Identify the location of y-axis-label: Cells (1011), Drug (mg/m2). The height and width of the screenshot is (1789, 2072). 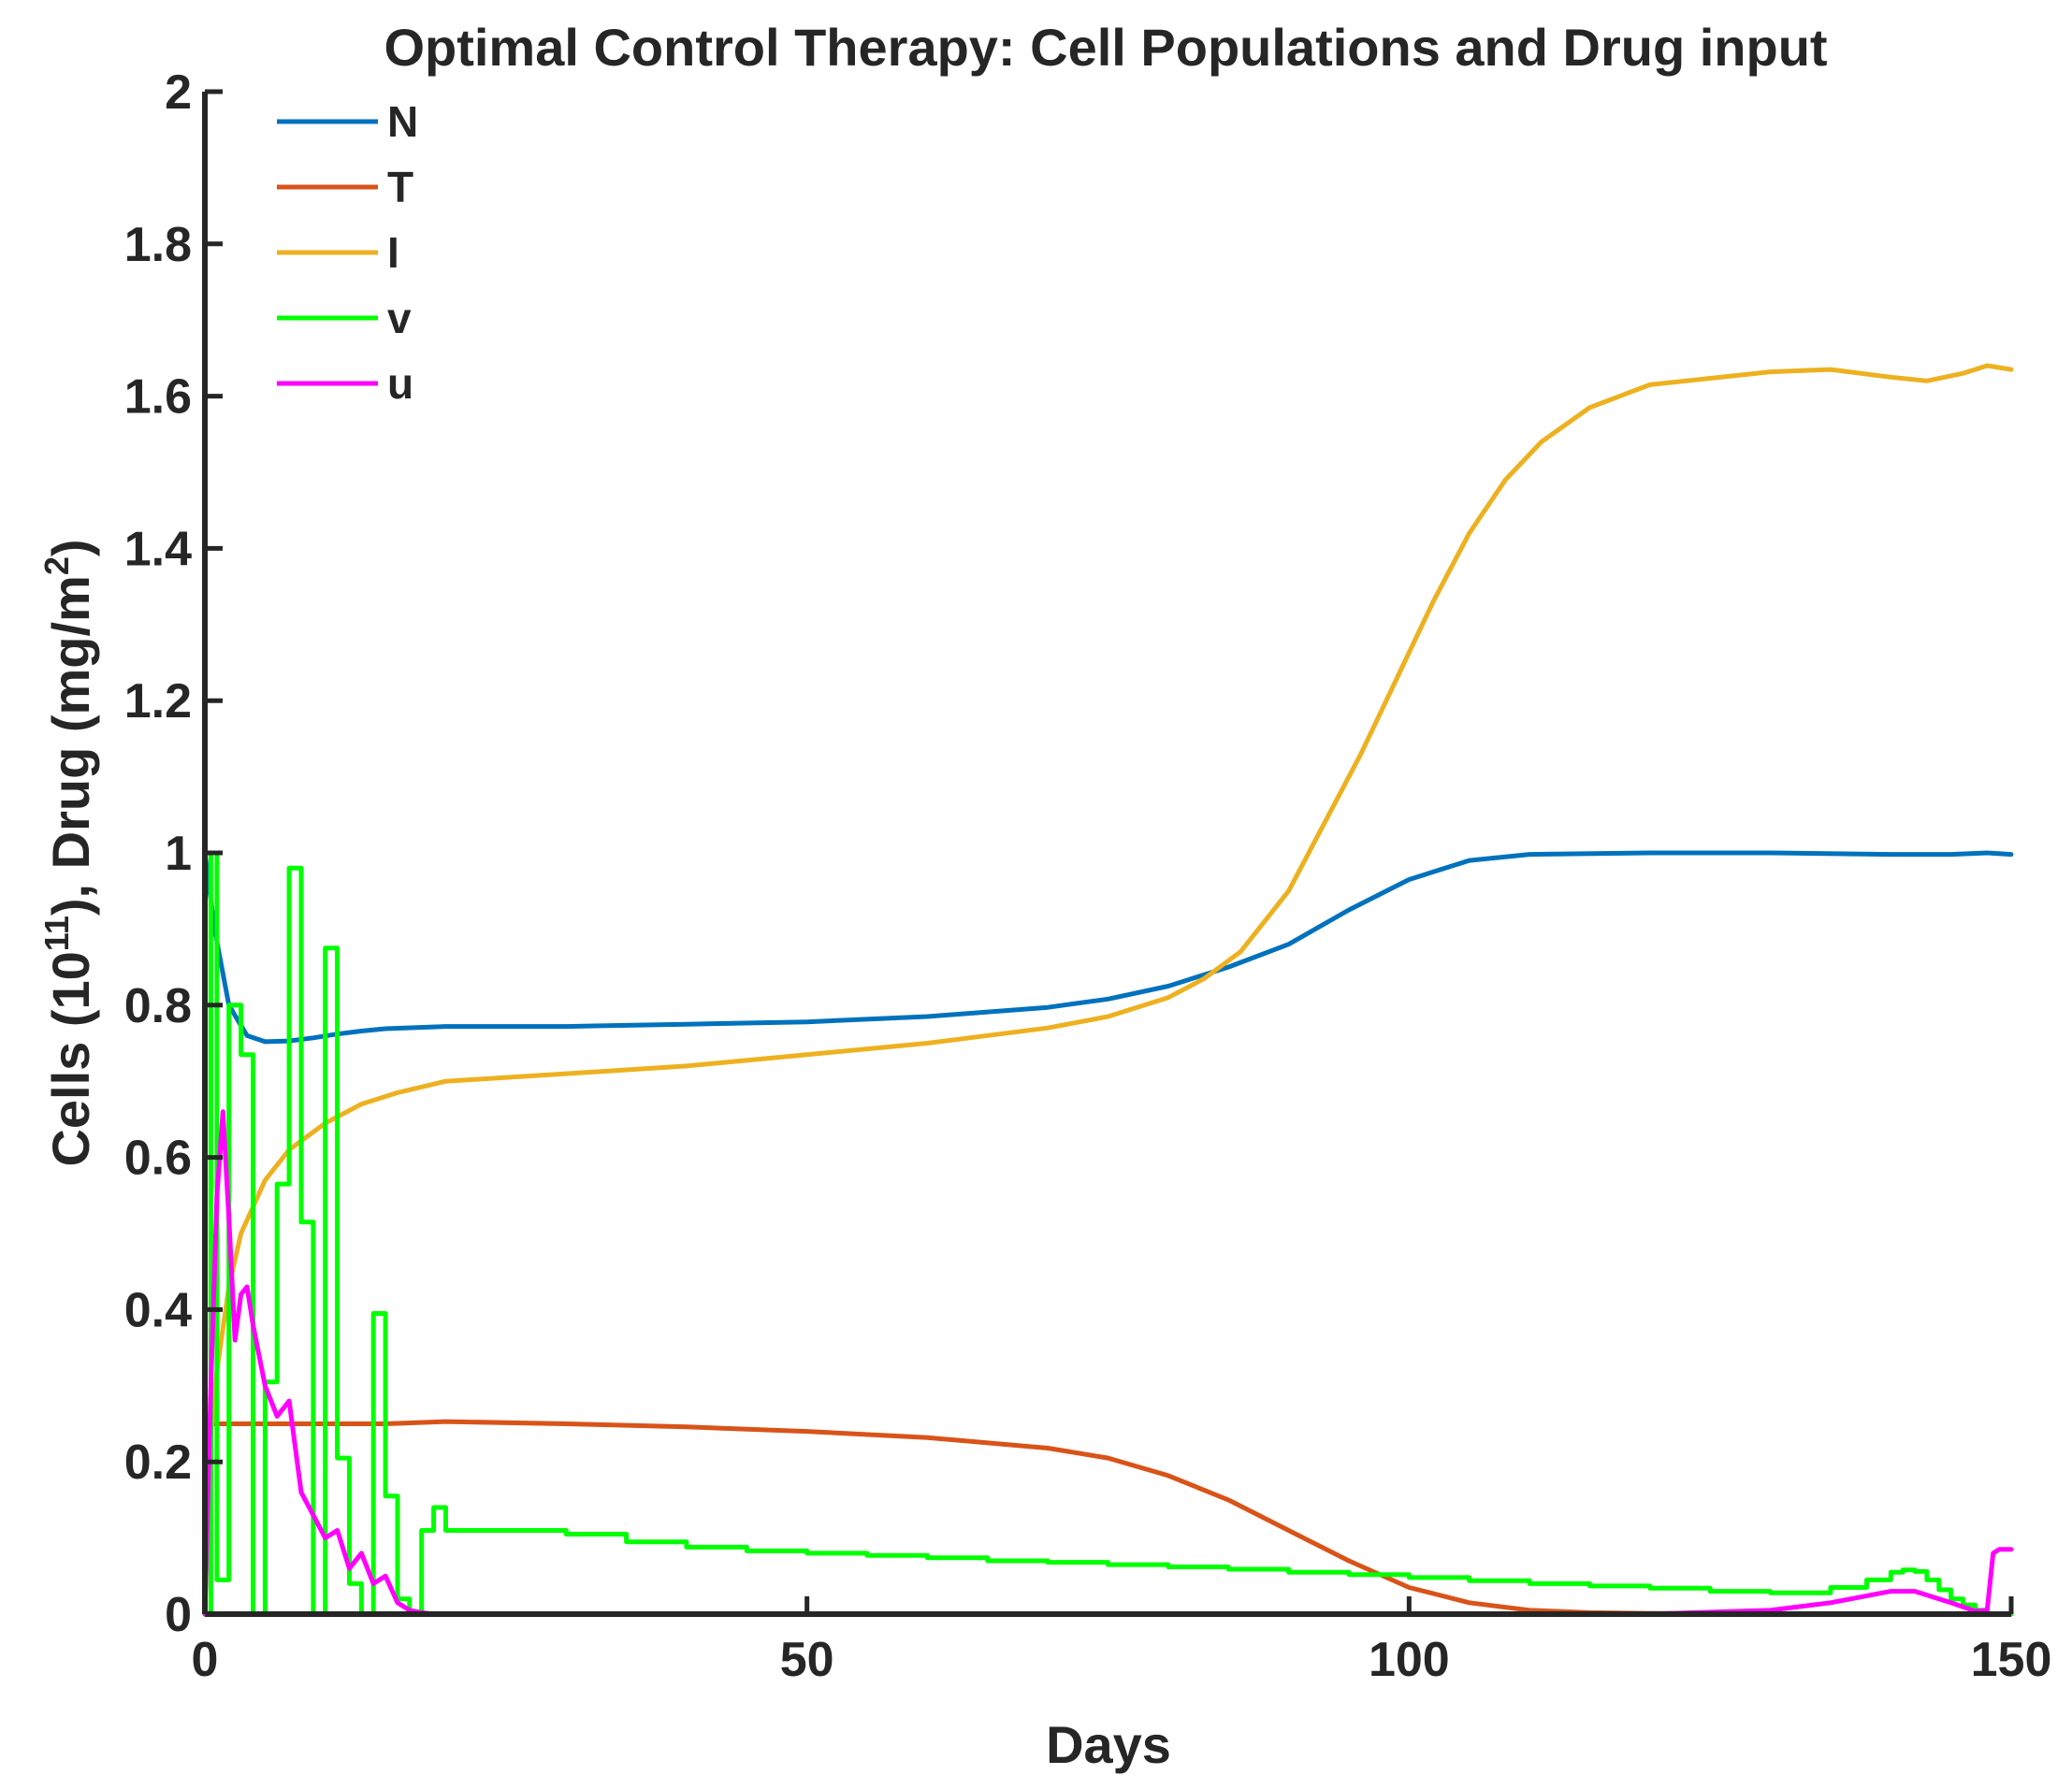
(68, 852).